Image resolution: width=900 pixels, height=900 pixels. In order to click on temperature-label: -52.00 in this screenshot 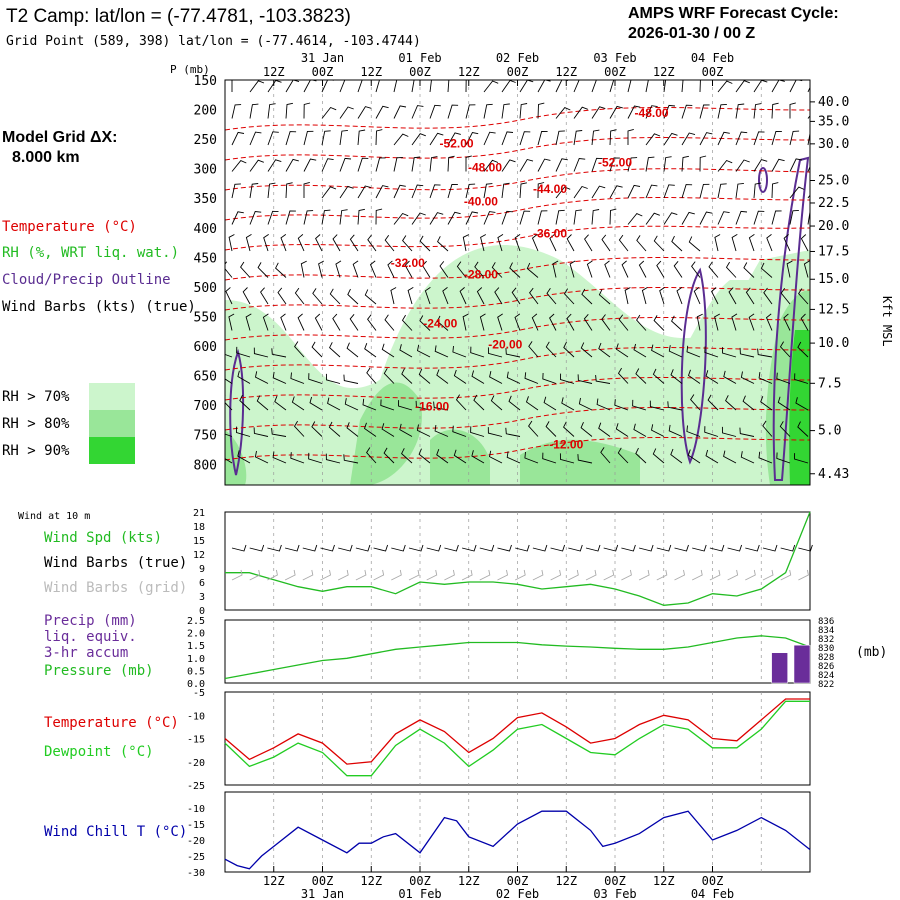, I will do `click(615, 162)`.